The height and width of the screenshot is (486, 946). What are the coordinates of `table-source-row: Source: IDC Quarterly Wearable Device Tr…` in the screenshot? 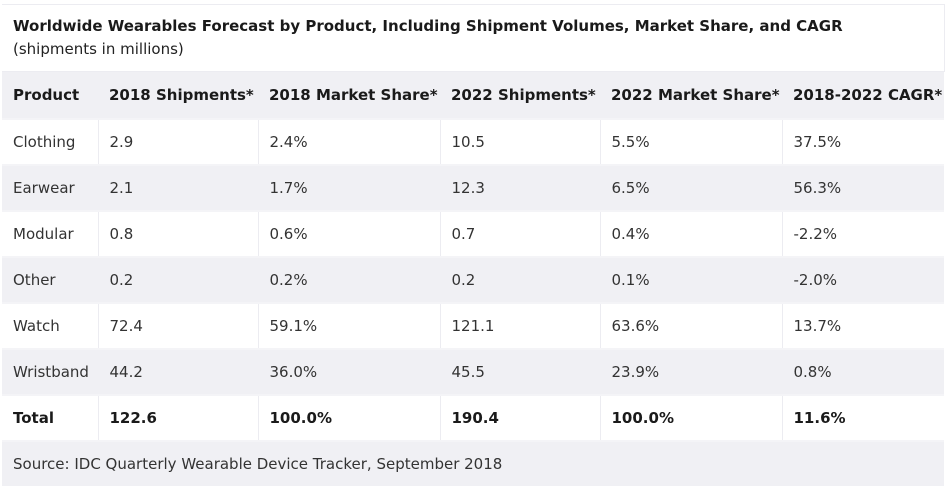 It's located at (473, 463).